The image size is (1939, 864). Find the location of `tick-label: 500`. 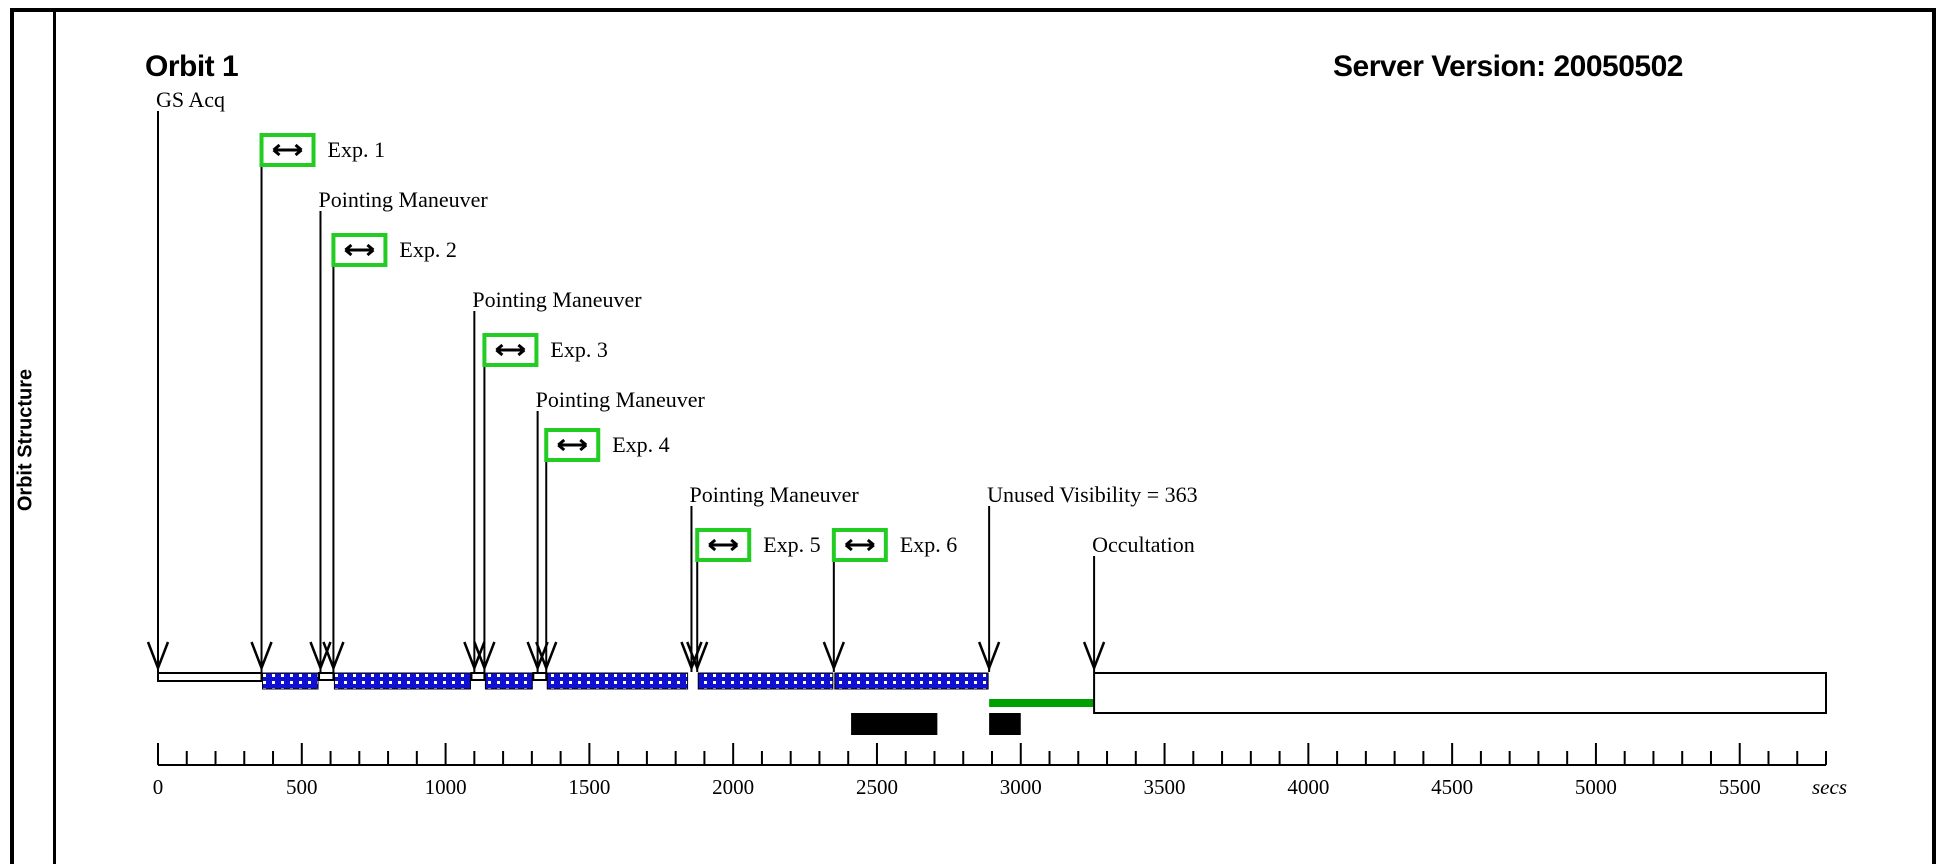

tick-label: 500 is located at coordinates (302, 787).